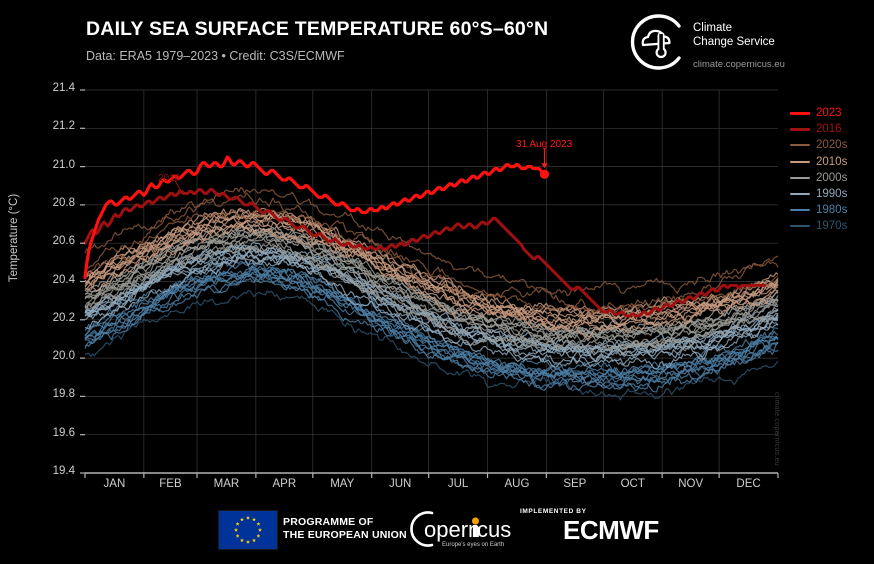 The image size is (874, 564). I want to click on legend-item-2023: 2023, so click(831, 113).